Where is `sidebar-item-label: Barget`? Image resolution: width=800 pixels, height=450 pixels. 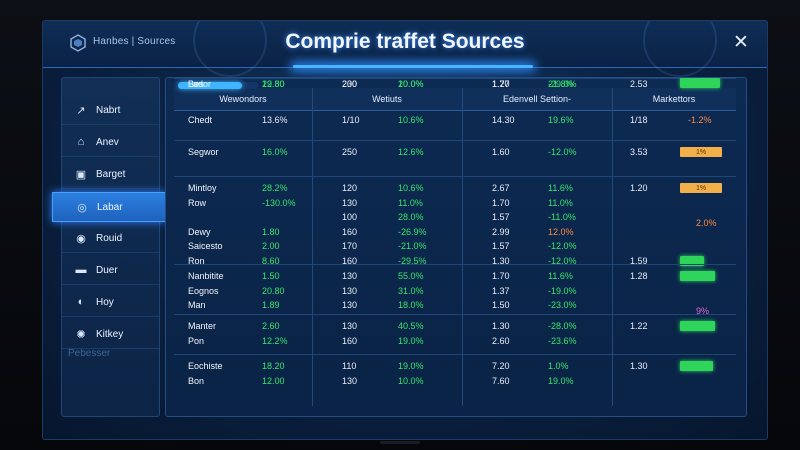
sidebar-item-label: Barget is located at coordinates (111, 174).